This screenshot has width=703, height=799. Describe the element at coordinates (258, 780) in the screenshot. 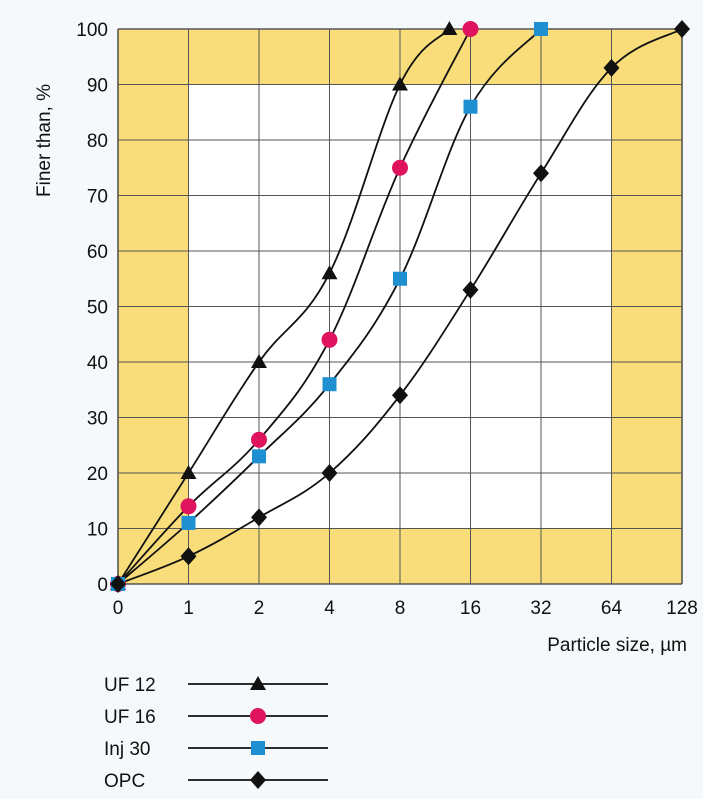

I see `legend-marker-opc` at that location.